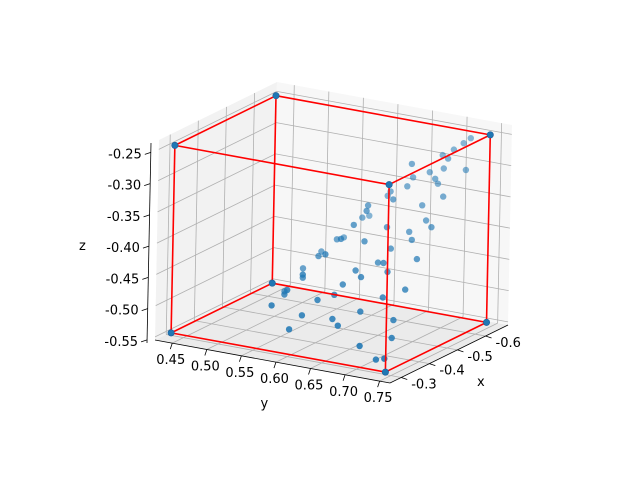 The height and width of the screenshot is (480, 640). I want to click on z-tick-label-2: -0.35, so click(124, 217).